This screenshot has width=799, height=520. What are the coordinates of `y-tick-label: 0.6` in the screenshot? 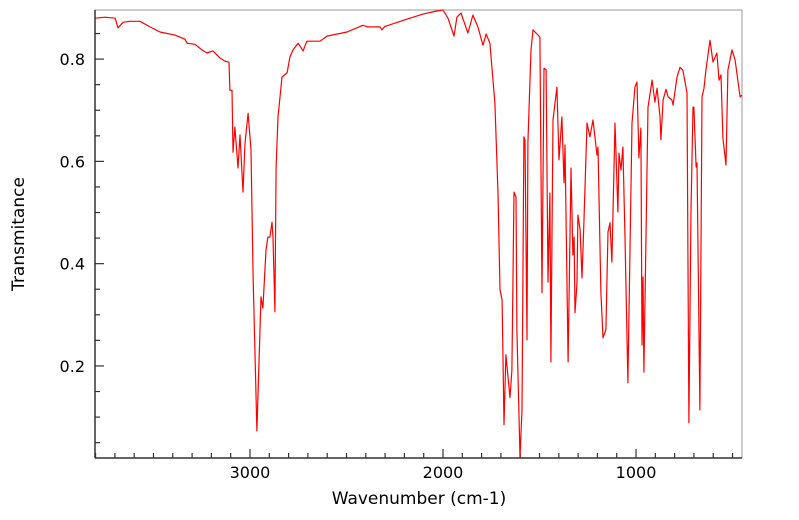 It's located at (72, 161).